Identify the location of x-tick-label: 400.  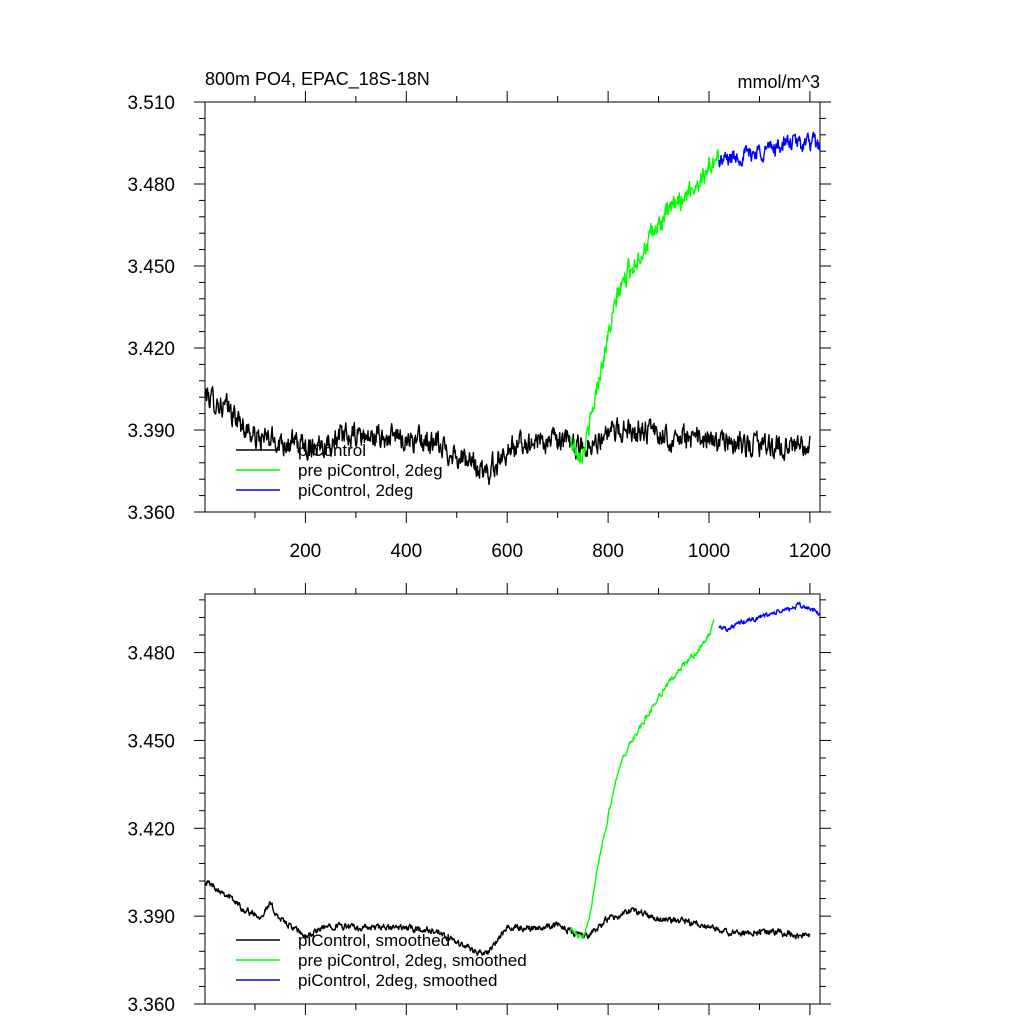
(406, 551).